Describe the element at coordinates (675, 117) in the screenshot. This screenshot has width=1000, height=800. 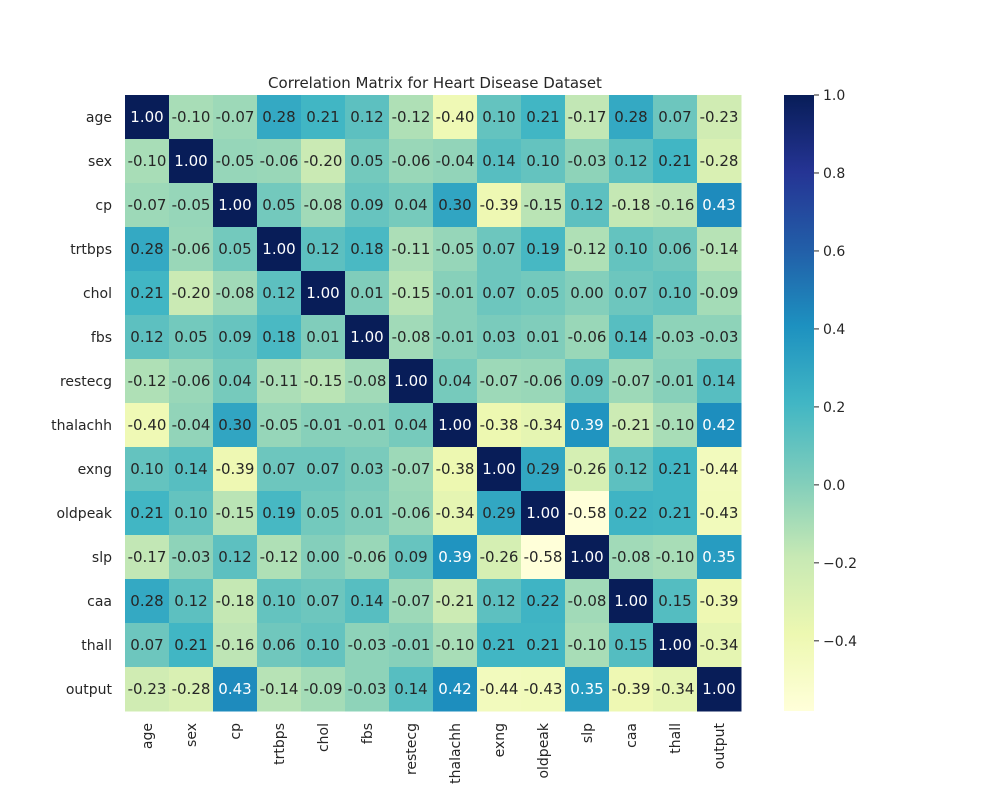
I see `heatmap-cell-age-thall` at that location.